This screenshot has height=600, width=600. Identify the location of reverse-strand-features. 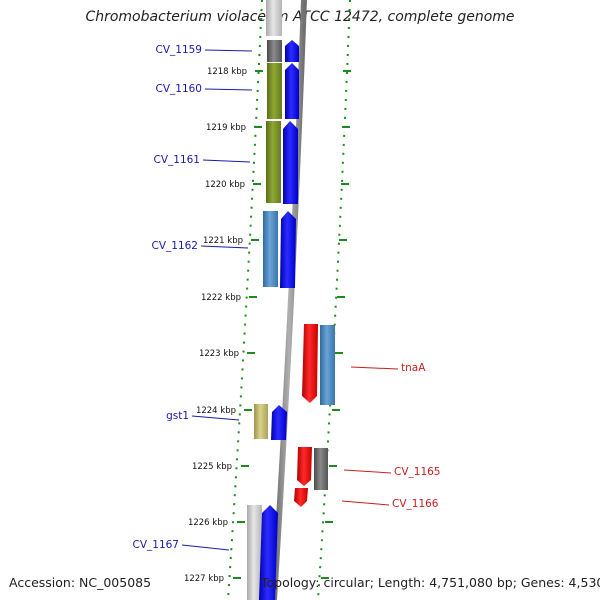
(314, 415).